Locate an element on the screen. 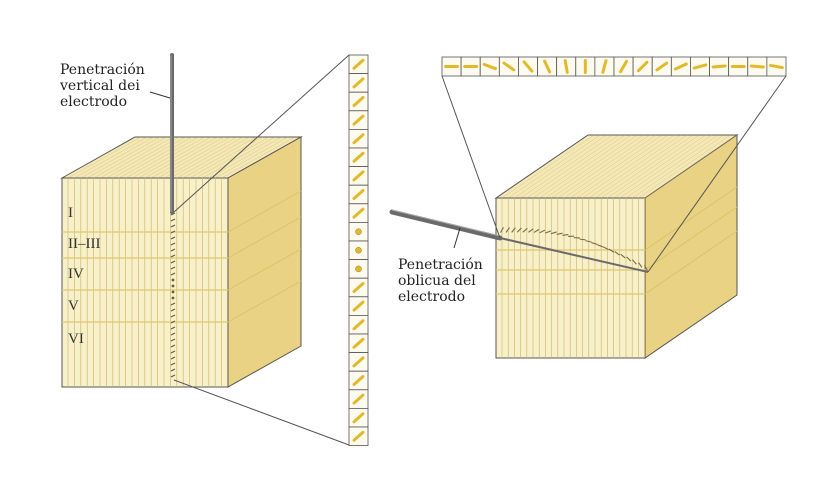 This screenshot has height=481, width=814. oblique-electrode is located at coordinates (446, 225).